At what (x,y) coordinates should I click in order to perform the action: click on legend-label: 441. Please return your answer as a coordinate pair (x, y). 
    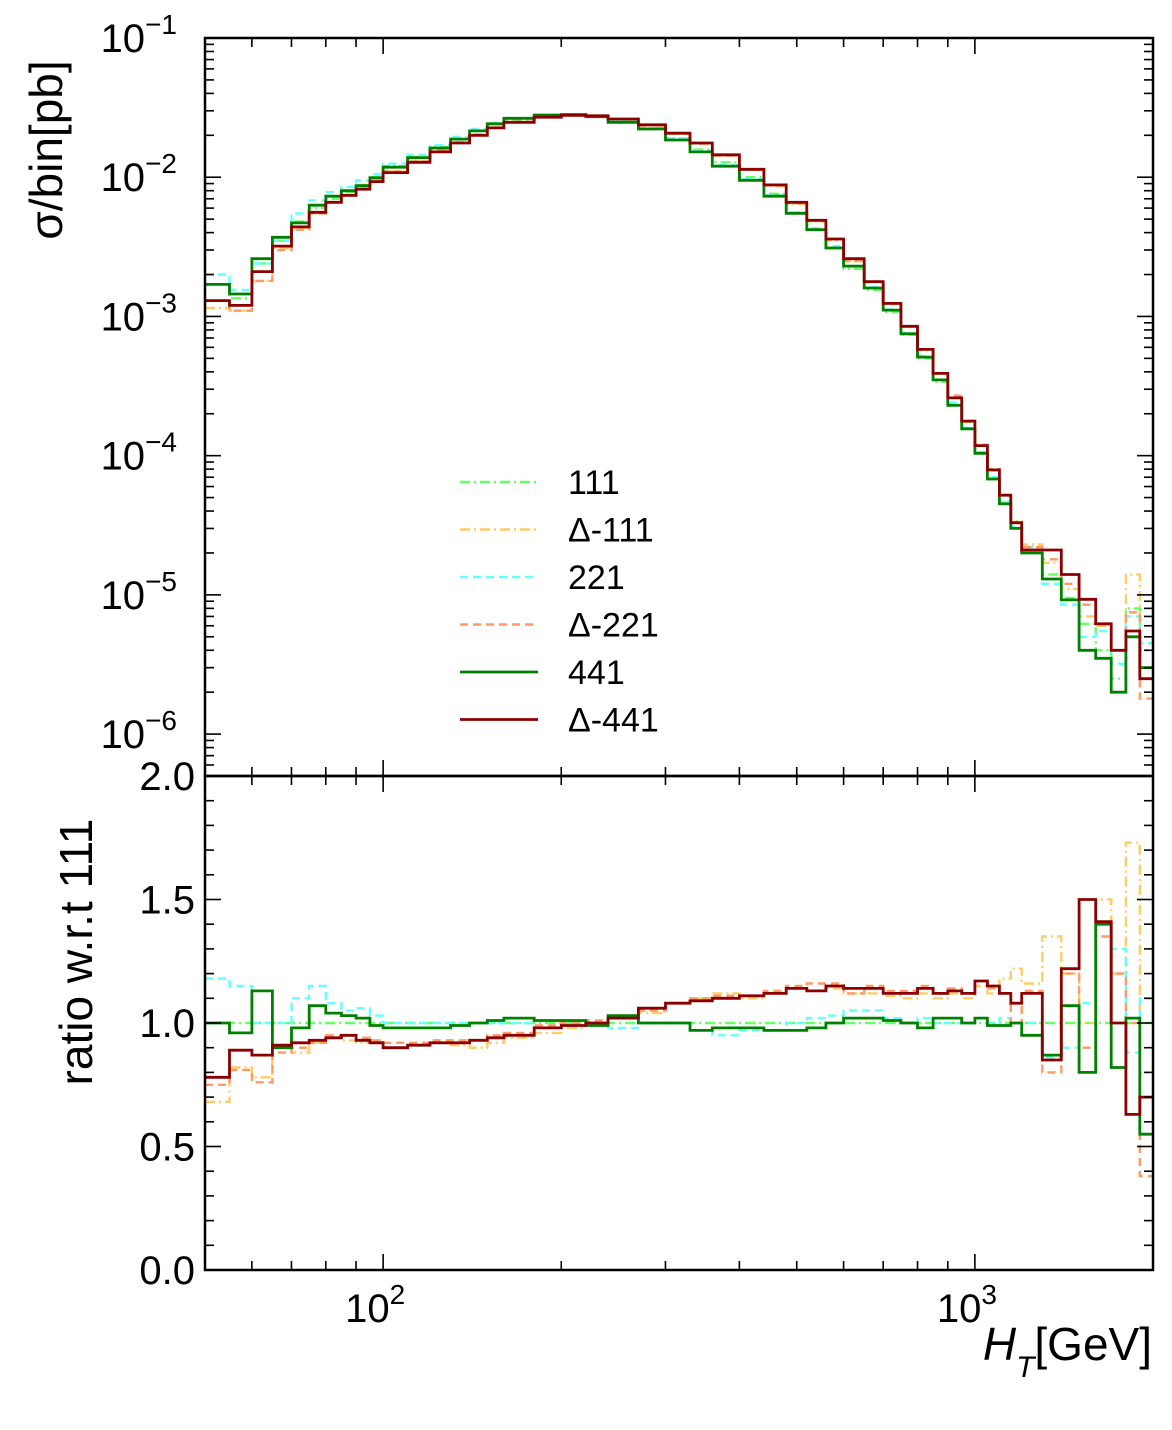
    Looking at the image, I should click on (596, 673).